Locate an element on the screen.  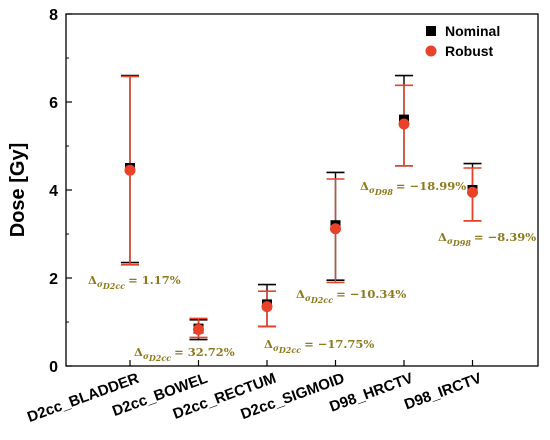
y-tick-label: 4 is located at coordinates (53, 191).